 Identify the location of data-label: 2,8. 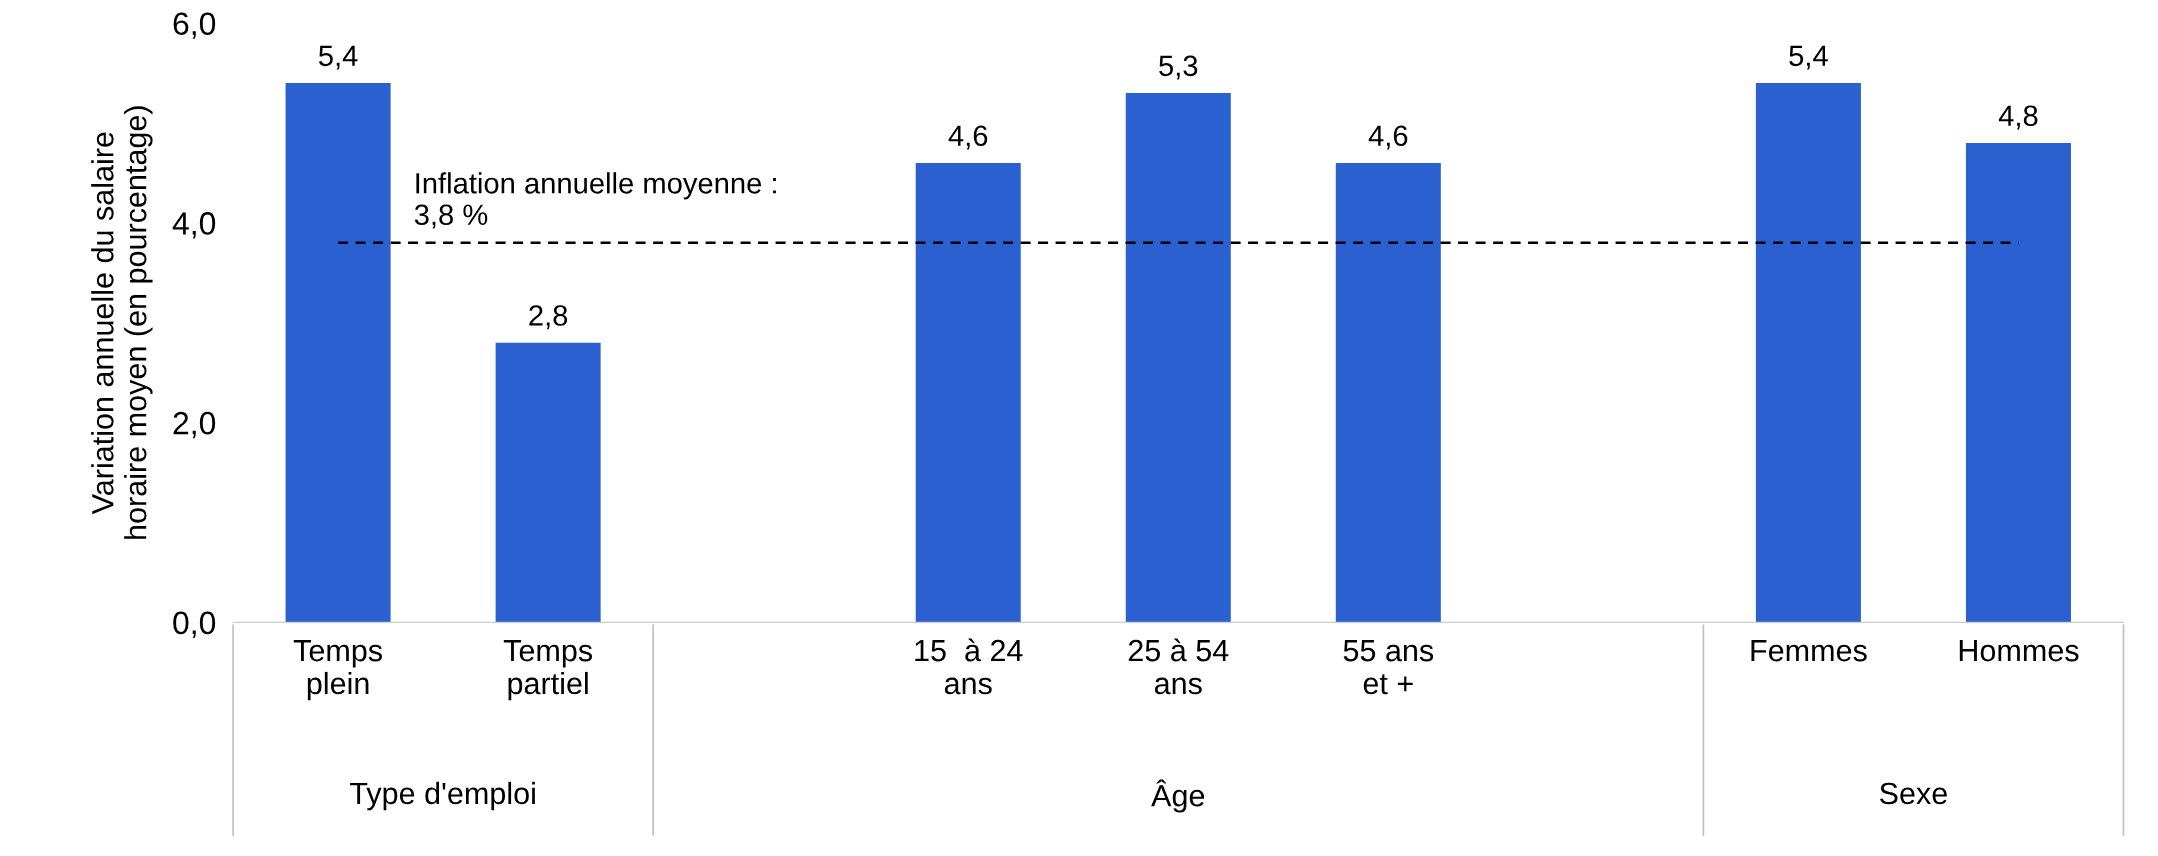
(548, 317).